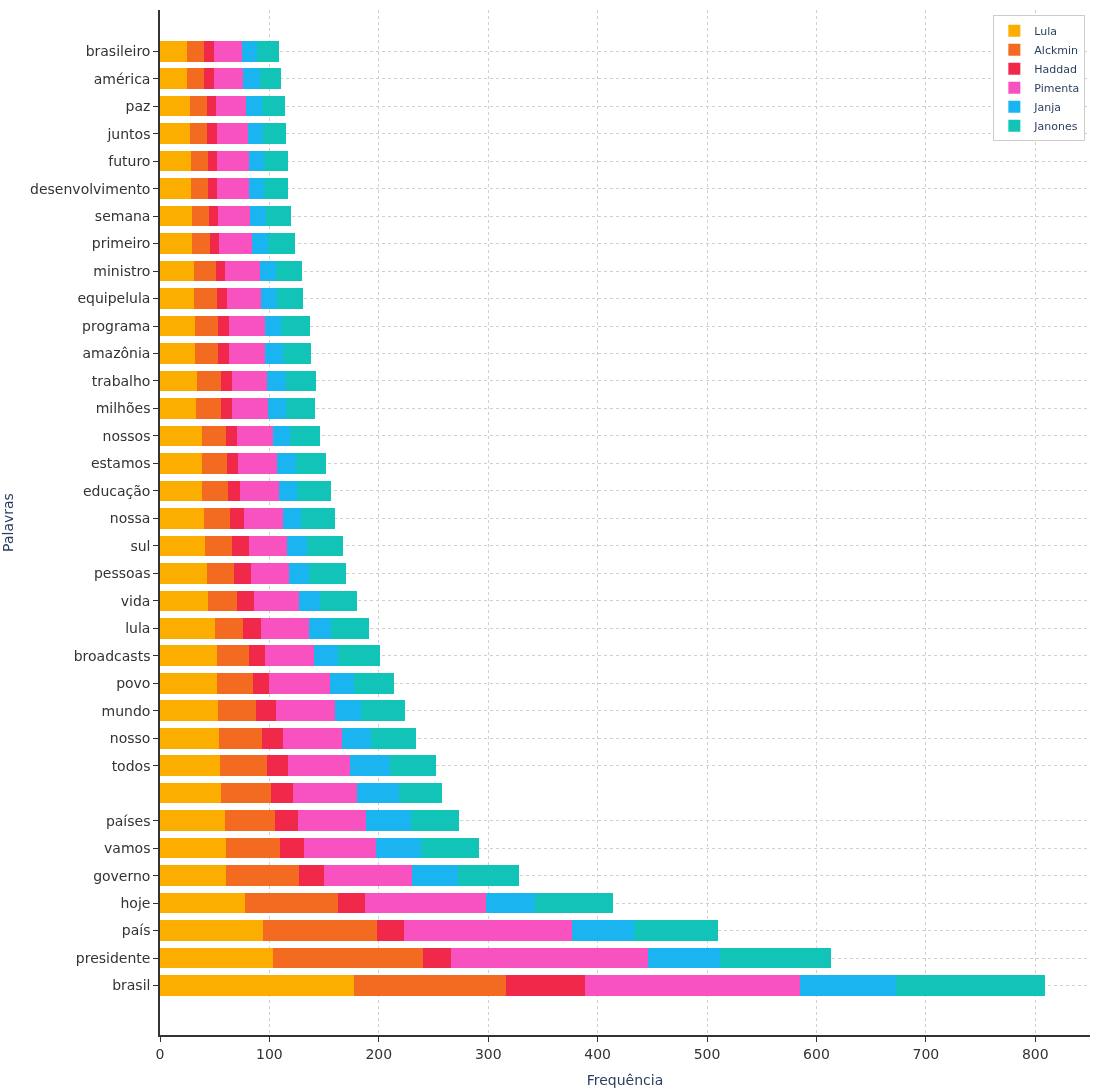  I want to click on y-tick-label: paz, so click(138, 106).